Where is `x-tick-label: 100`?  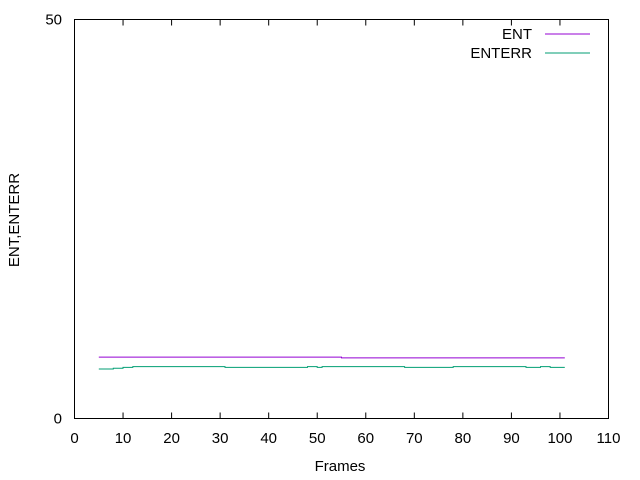
x-tick-label: 100 is located at coordinates (559, 438).